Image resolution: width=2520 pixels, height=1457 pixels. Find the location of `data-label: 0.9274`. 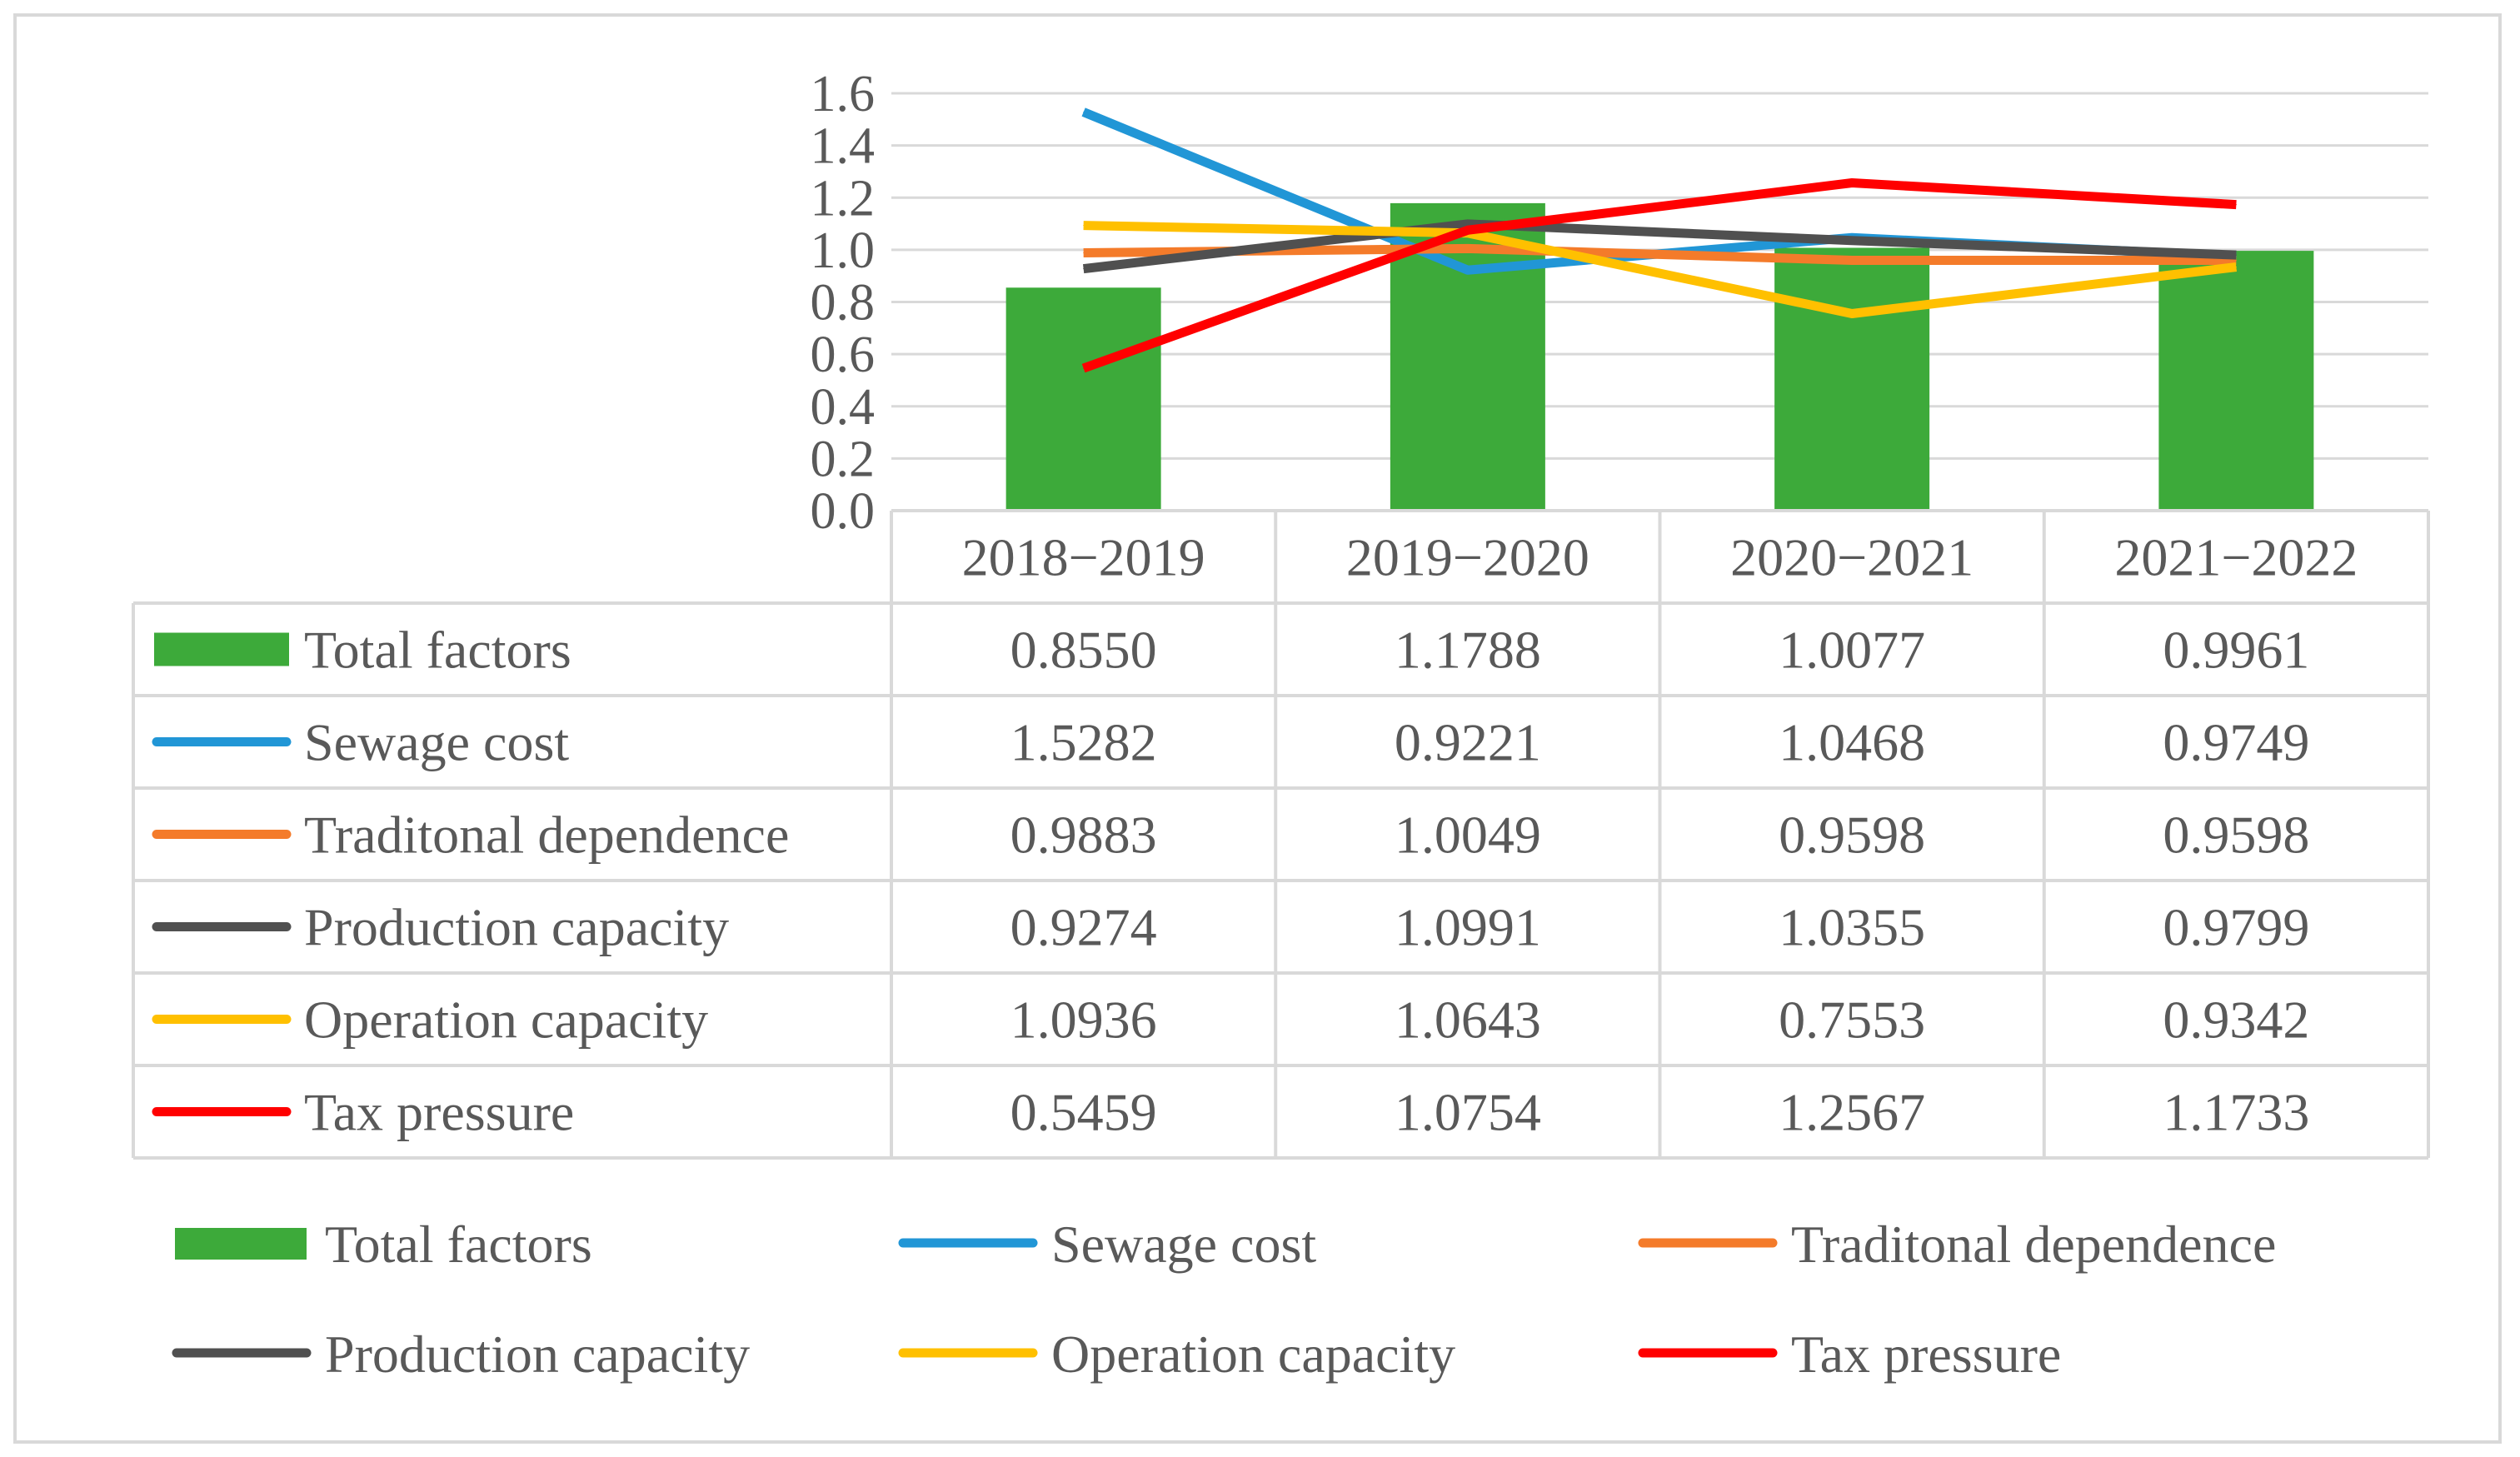

data-label: 0.9274 is located at coordinates (1083, 928).